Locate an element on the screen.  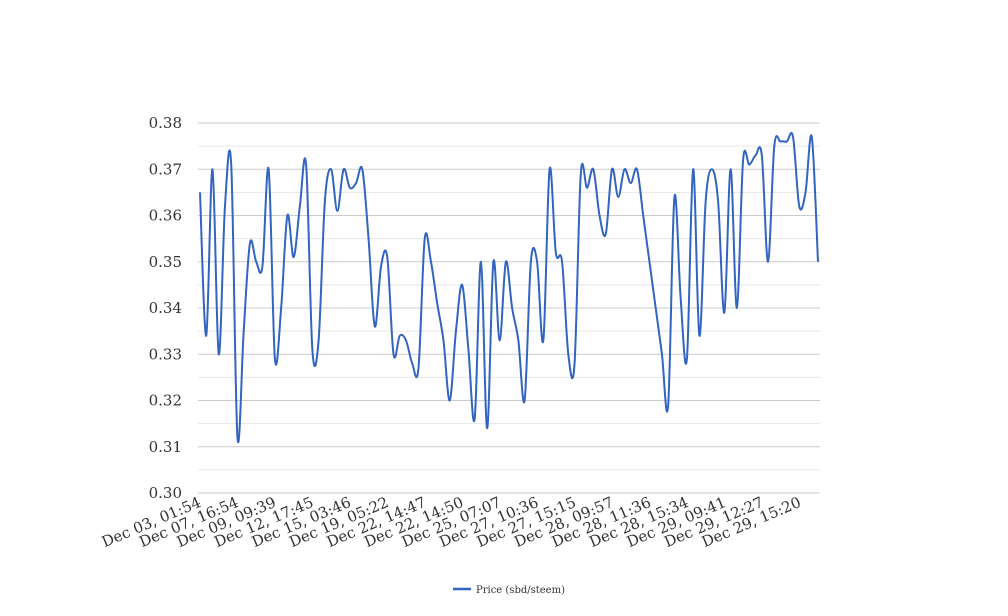
y-tick-label: 0.33 is located at coordinates (165, 354).